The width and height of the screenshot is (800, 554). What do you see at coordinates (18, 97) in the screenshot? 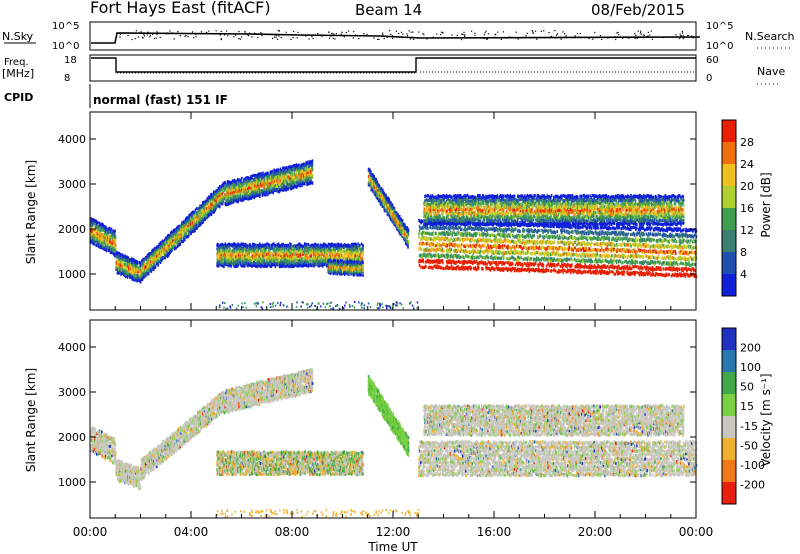
I see `cpid-label: CPID` at bounding box center [18, 97].